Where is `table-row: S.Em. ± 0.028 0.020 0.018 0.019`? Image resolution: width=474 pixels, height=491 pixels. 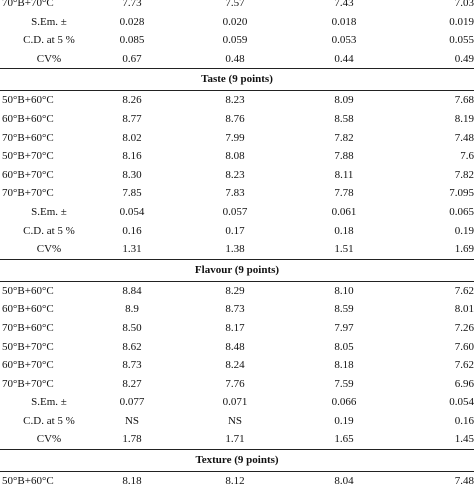 table-row: S.Em. ± 0.028 0.020 0.018 0.019 is located at coordinates (237, 22).